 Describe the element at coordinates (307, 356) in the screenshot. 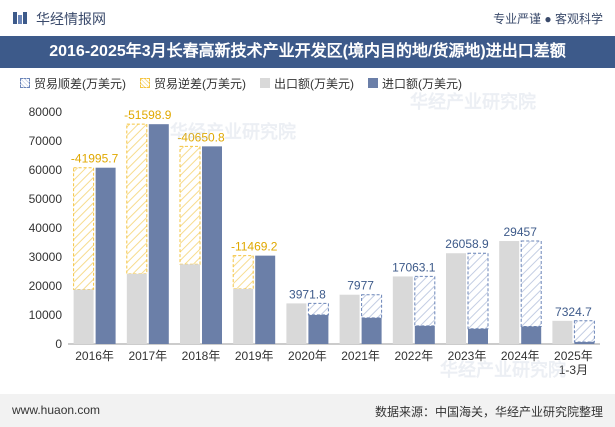

I see `x-tick-label: 2020年` at that location.